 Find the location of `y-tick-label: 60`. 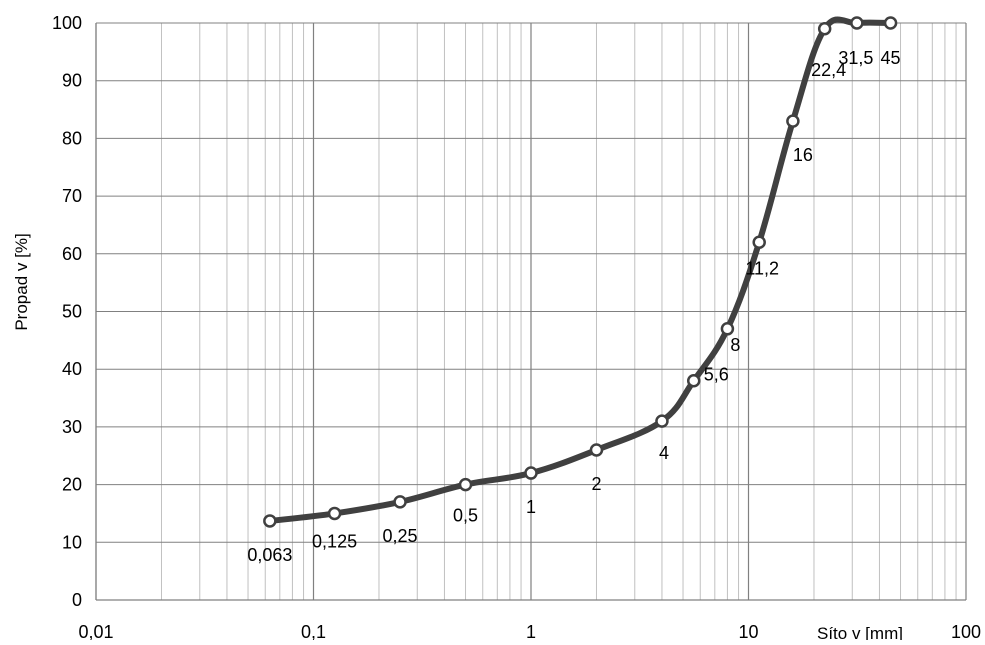

y-tick-label: 60 is located at coordinates (72, 254).